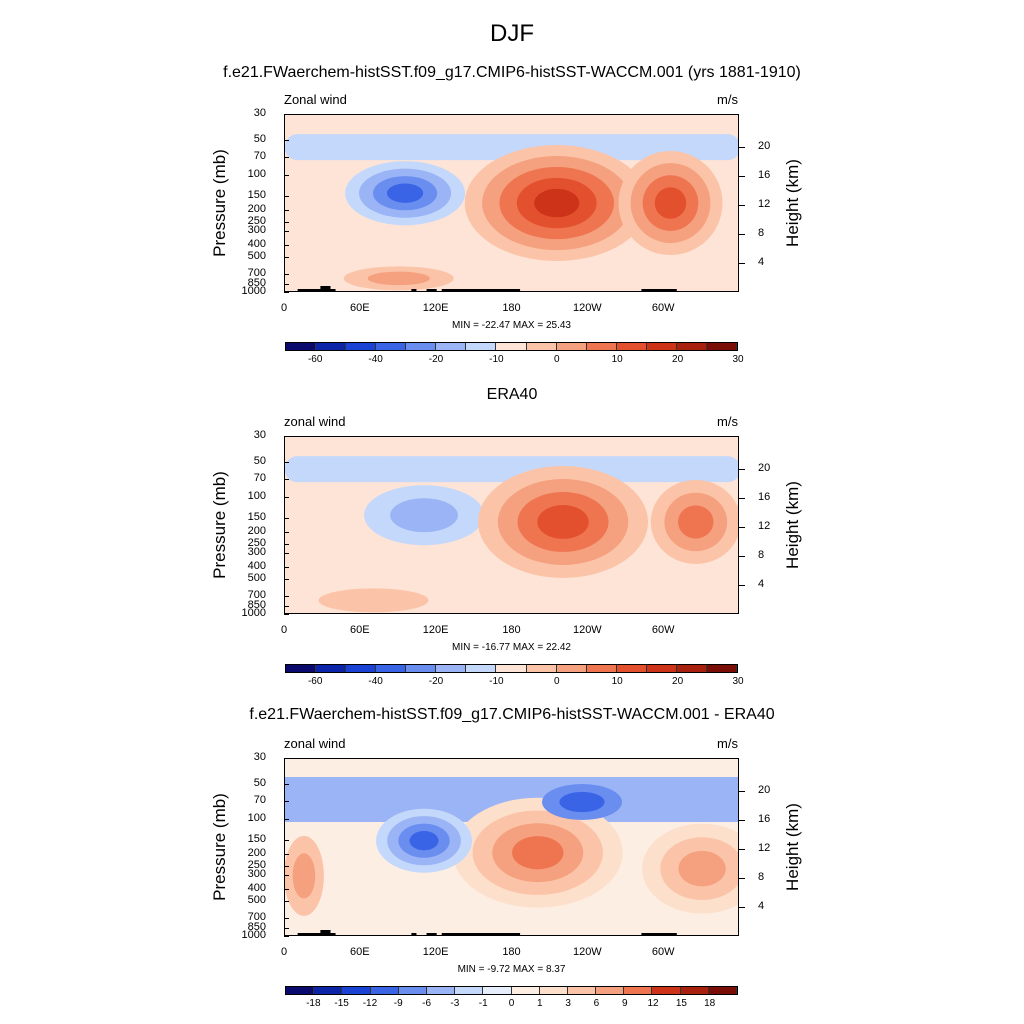 Image resolution: width=1024 pixels, height=1024 pixels. Describe the element at coordinates (568, 1003) in the screenshot. I see `colorbar-label: 3` at that location.